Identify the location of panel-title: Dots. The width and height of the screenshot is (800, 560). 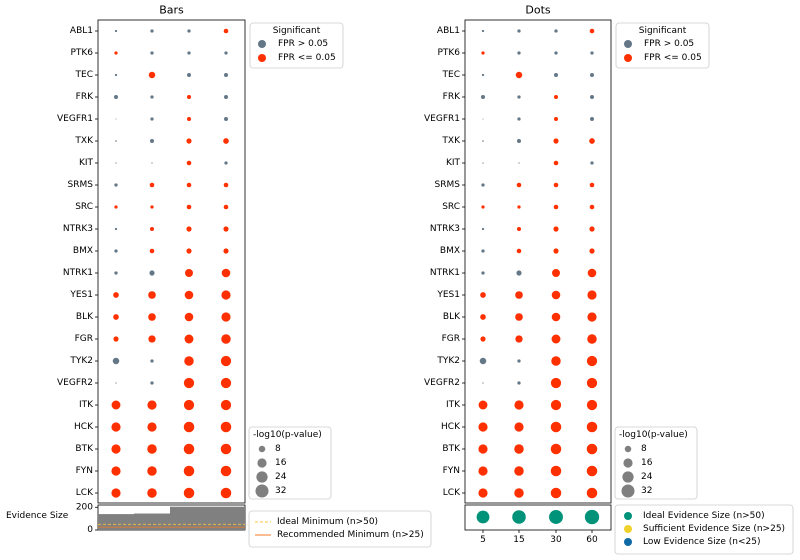
(538, 10).